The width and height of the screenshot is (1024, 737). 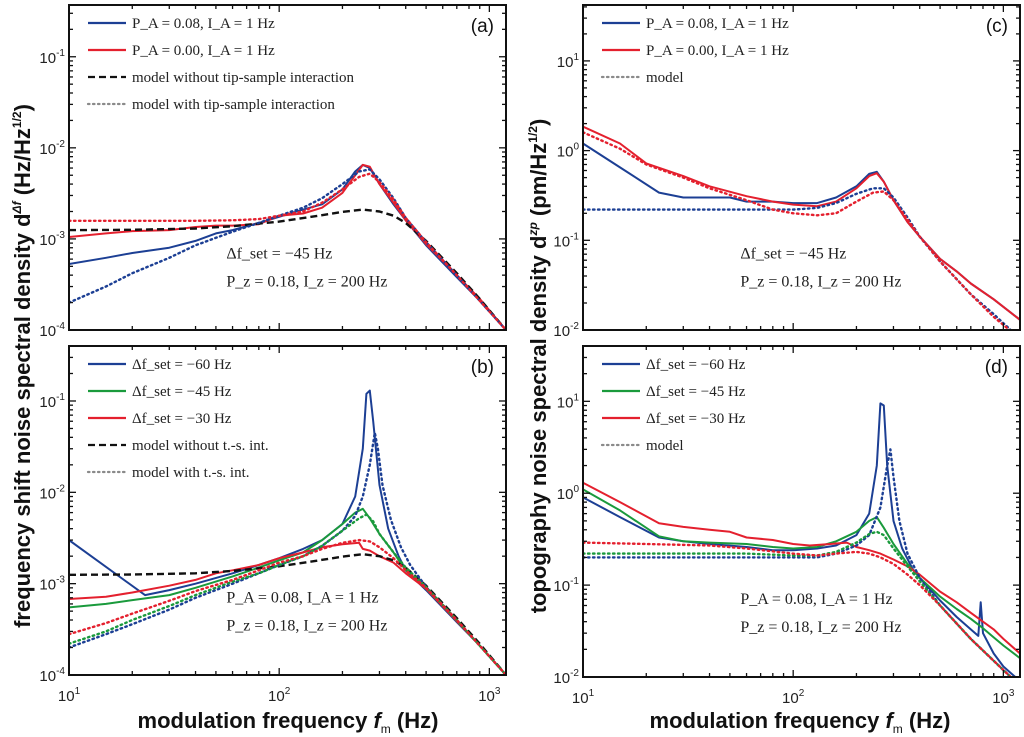 What do you see at coordinates (243, 78) in the screenshot?
I see `legend-label: model without tip-sample interaction` at bounding box center [243, 78].